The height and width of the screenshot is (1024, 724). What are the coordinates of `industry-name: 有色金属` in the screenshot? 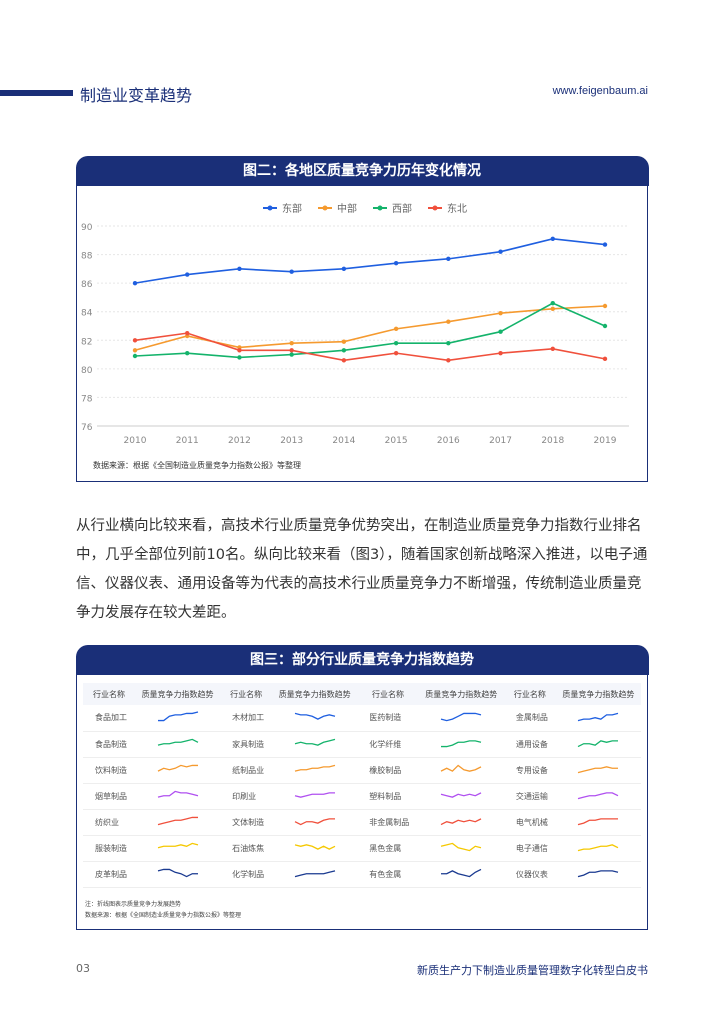 It's located at (388, 874).